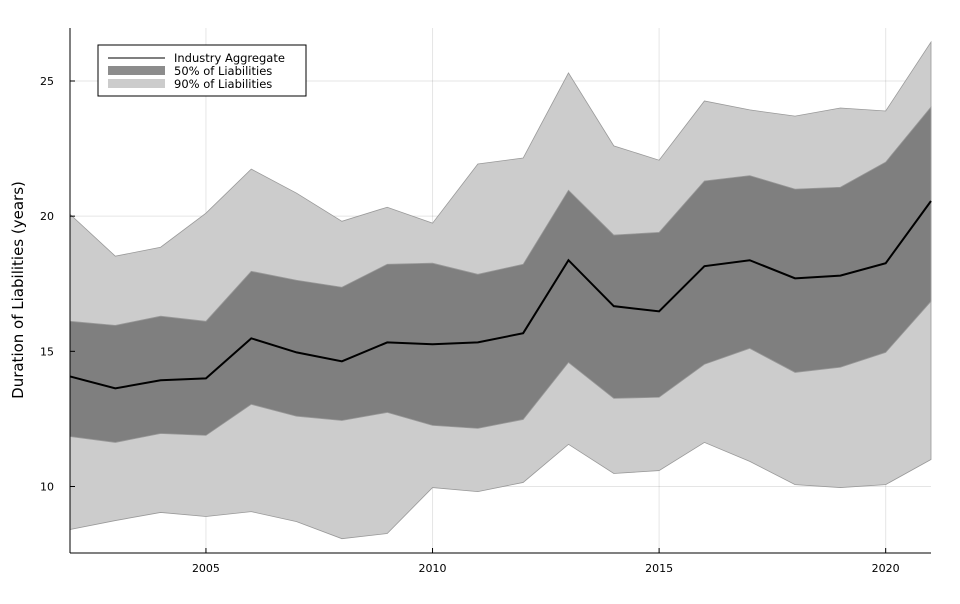  I want to click on legend-label-90: 90% of Liabilities, so click(223, 84).